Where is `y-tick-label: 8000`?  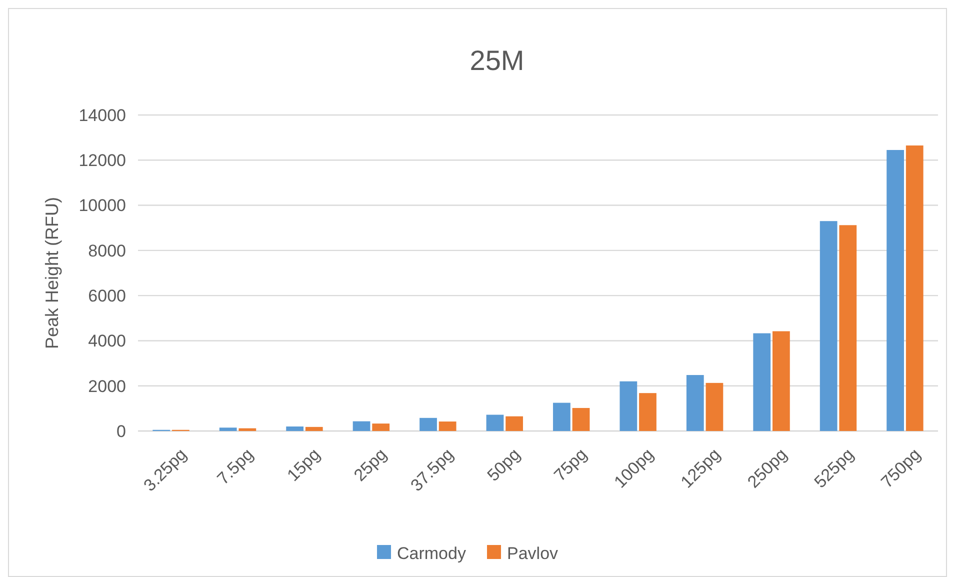
y-tick-label: 8000 is located at coordinates (107, 250).